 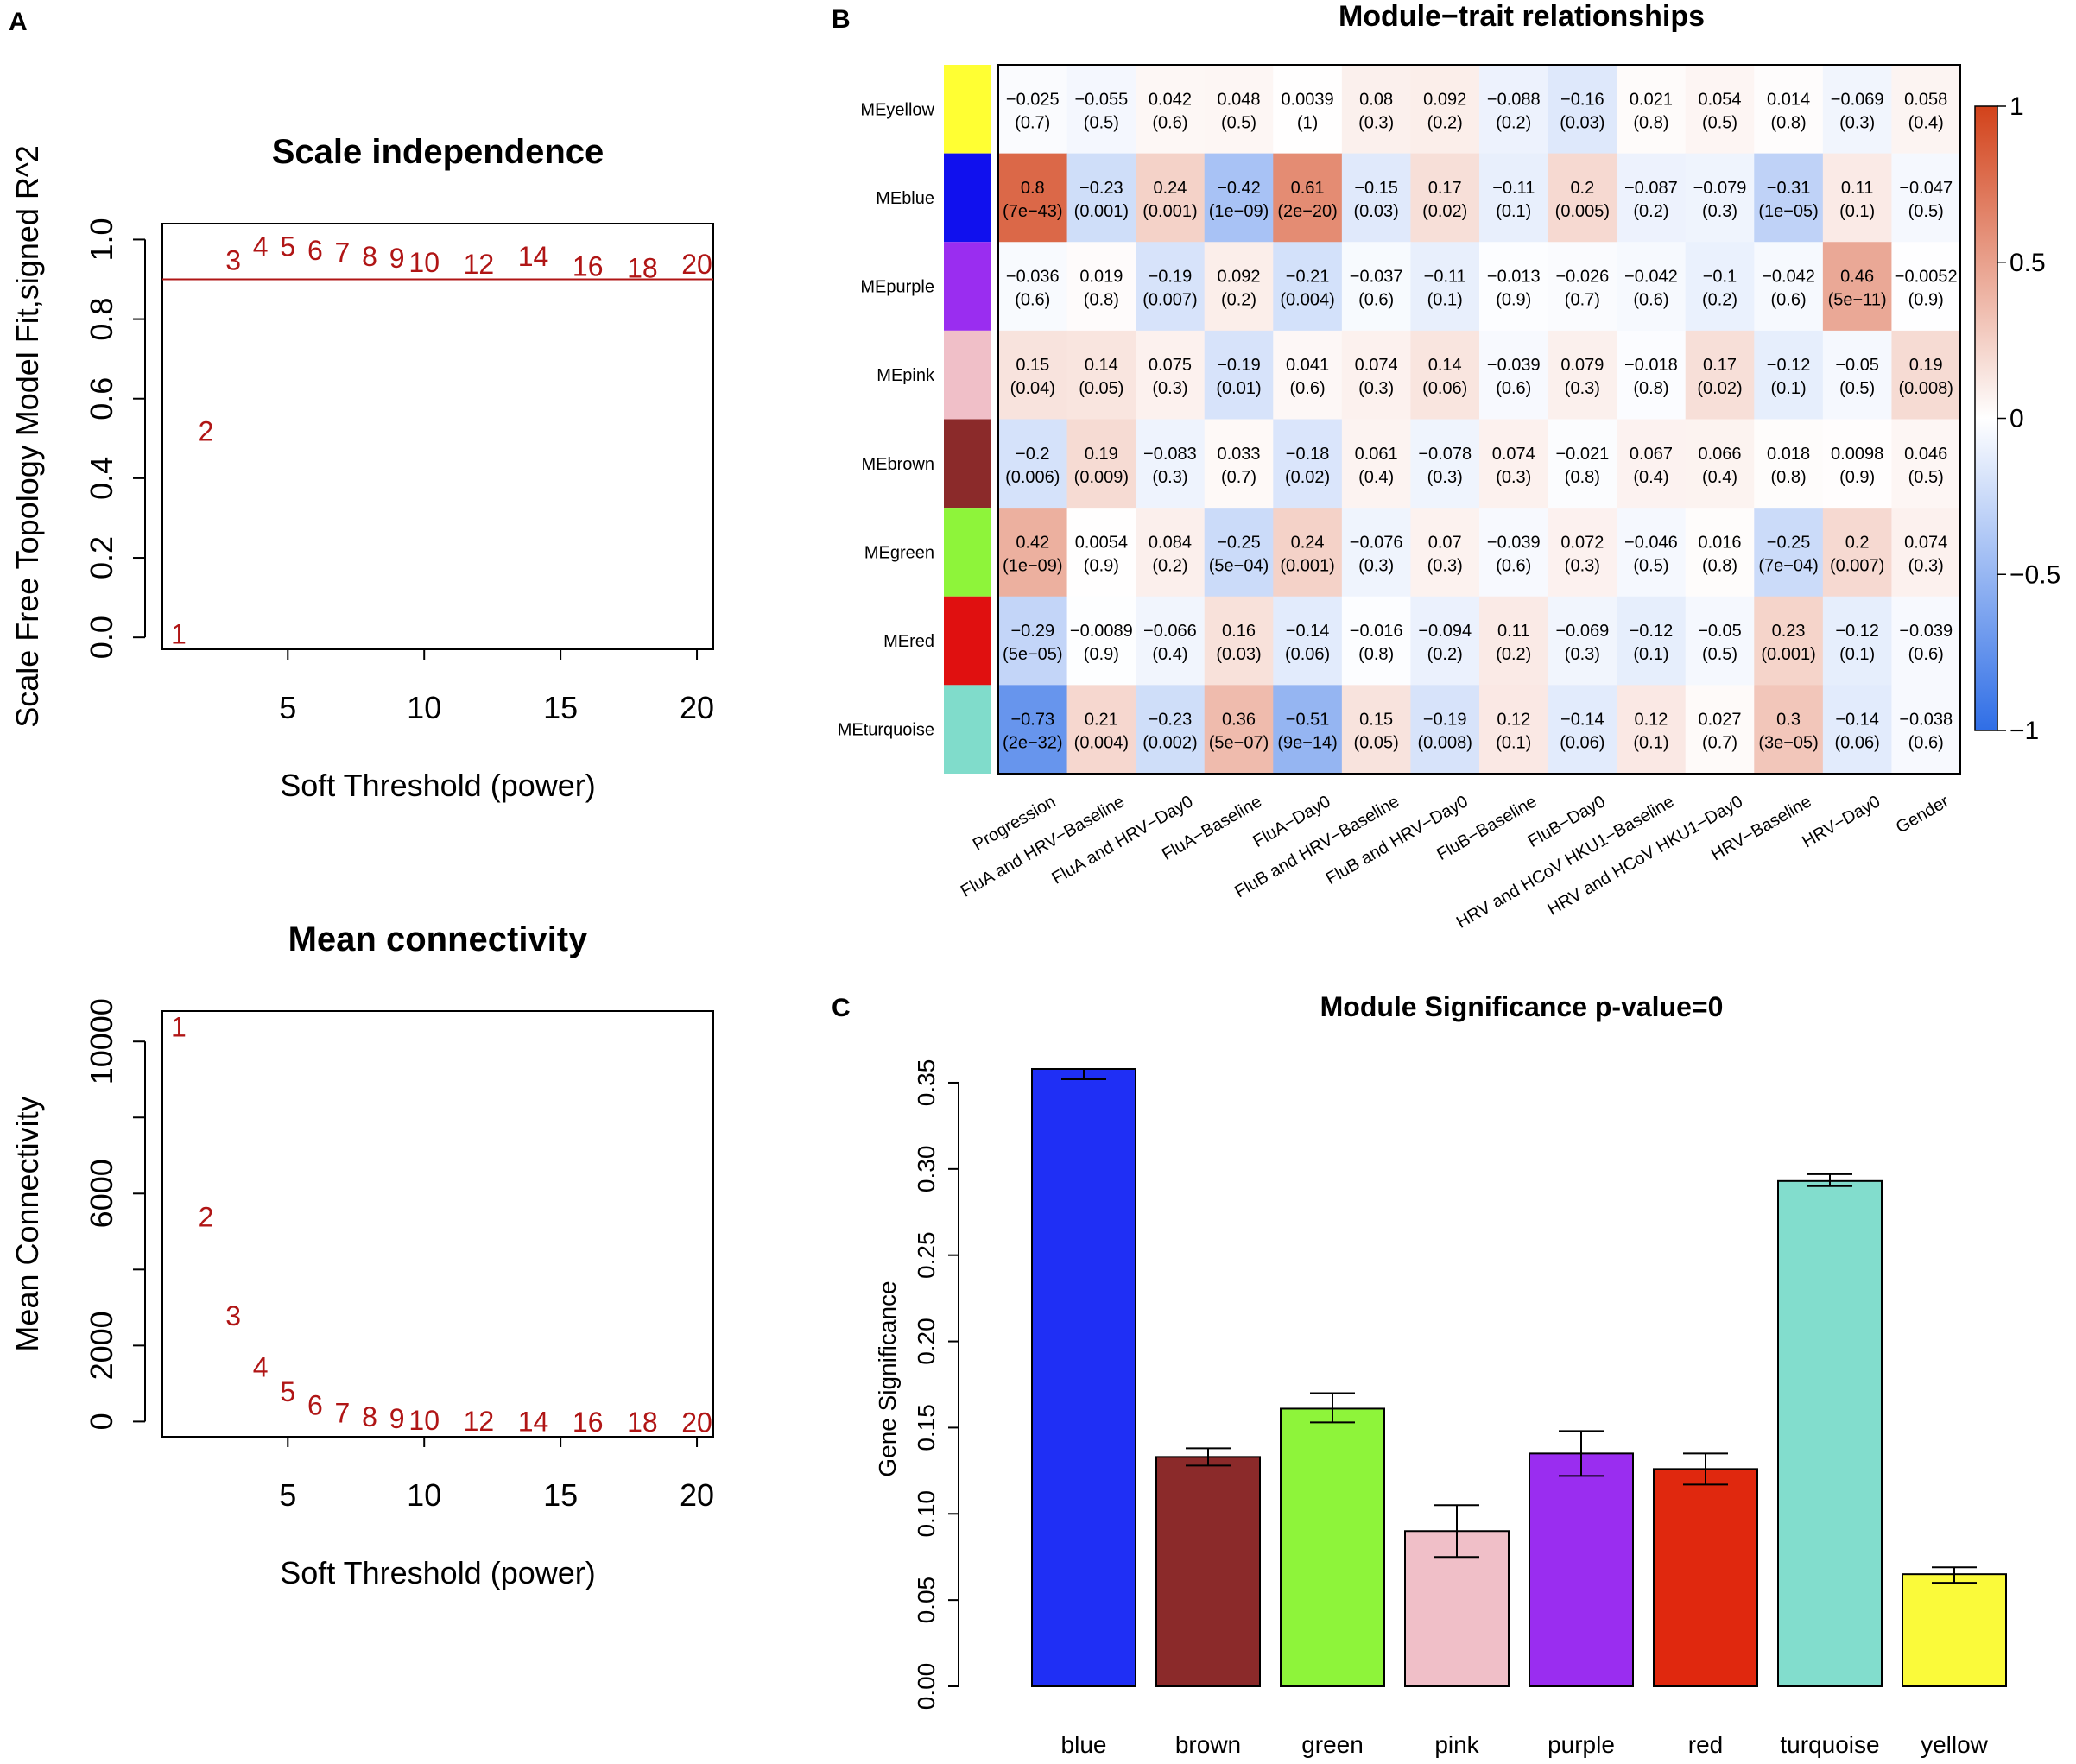 I want to click on cell-correlation: −0.29, so click(x=1032, y=632).